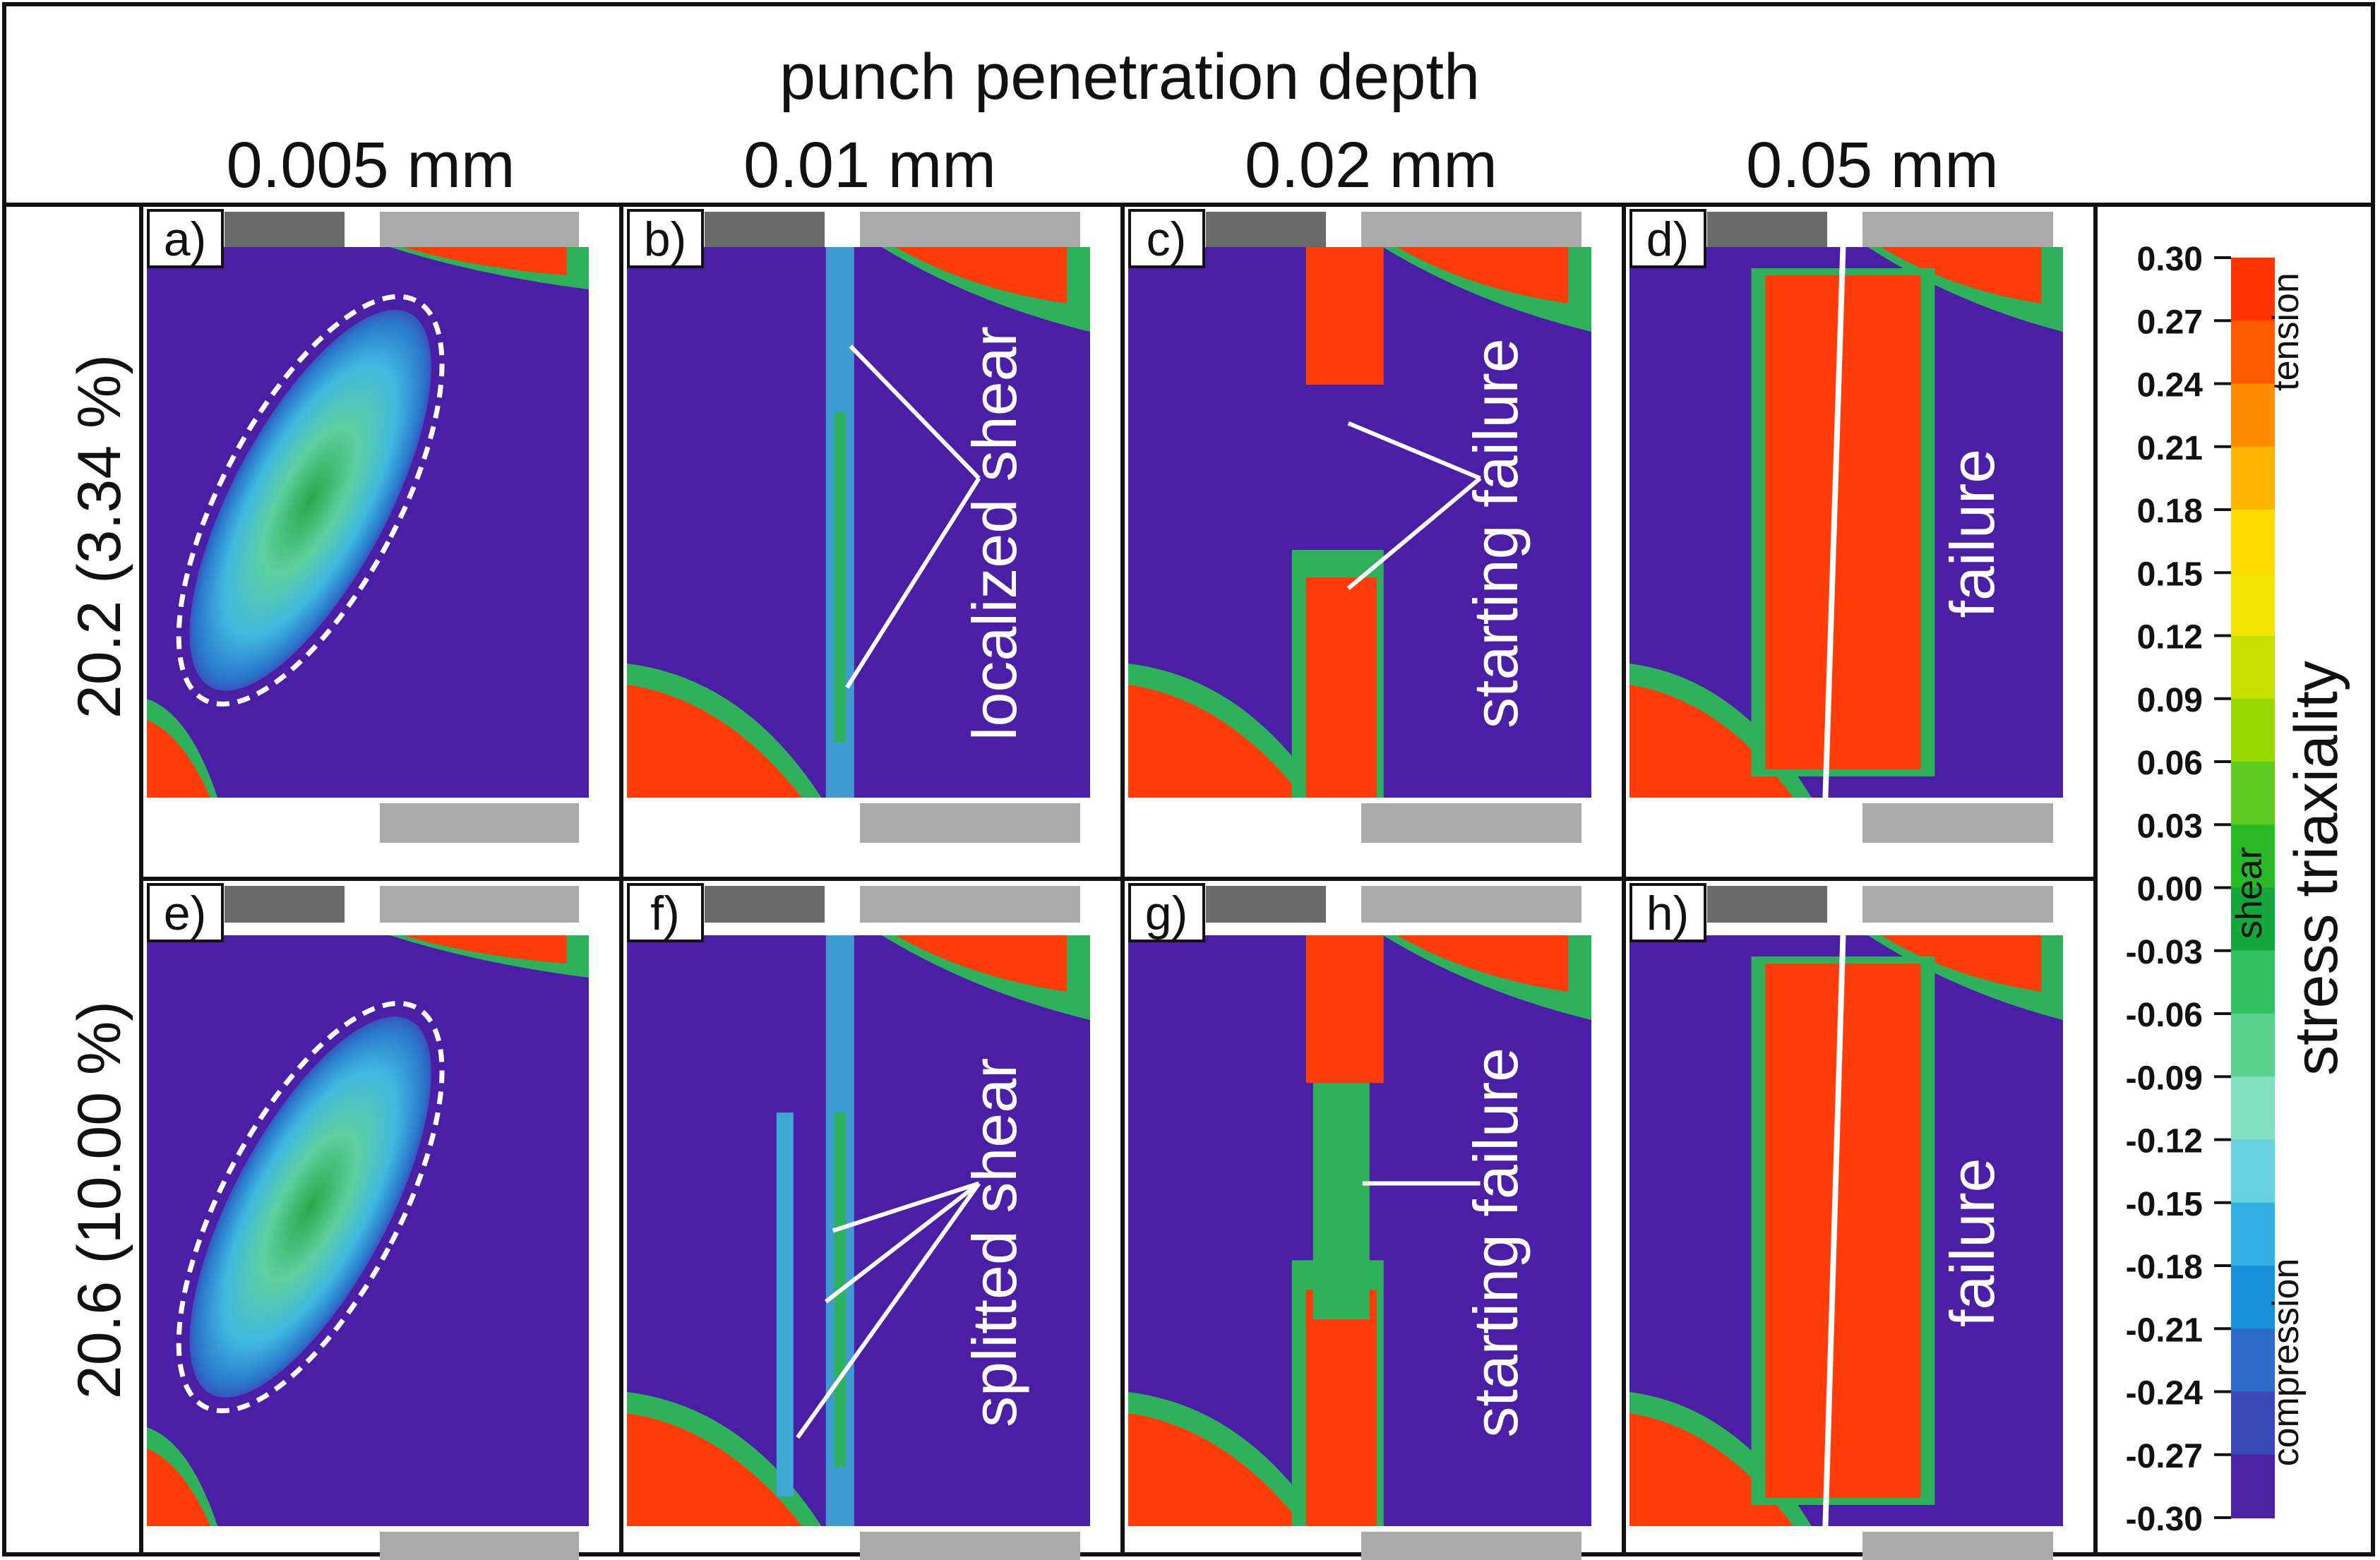 The image size is (2380, 1560). What do you see at coordinates (2170, 637) in the screenshot?
I see `colorbar-tick-label: 0.12` at bounding box center [2170, 637].